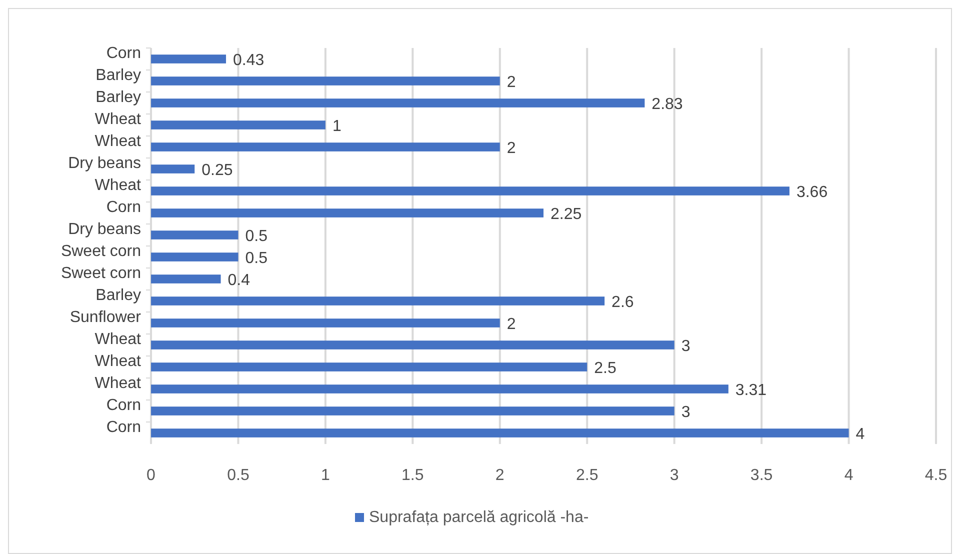  What do you see at coordinates (860, 434) in the screenshot?
I see `data-label: 4` at bounding box center [860, 434].